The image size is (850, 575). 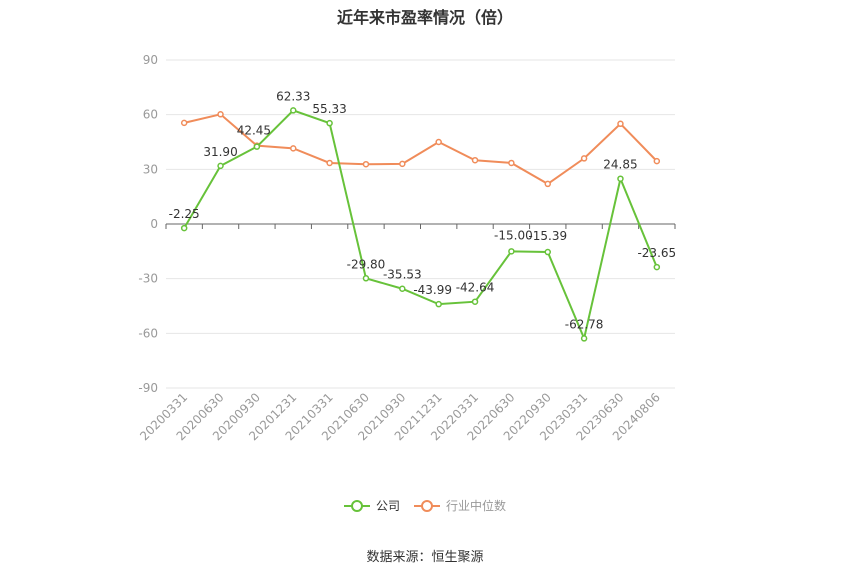 What do you see at coordinates (293, 96) in the screenshot?
I see `data-label: 62.33` at bounding box center [293, 96].